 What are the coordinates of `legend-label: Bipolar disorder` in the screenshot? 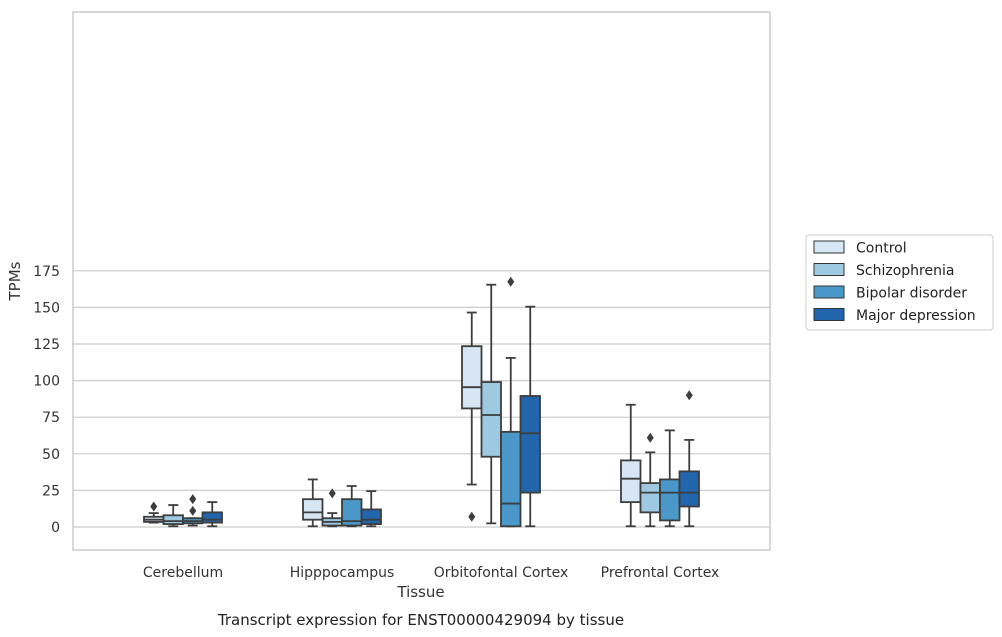 It's located at (911, 294).